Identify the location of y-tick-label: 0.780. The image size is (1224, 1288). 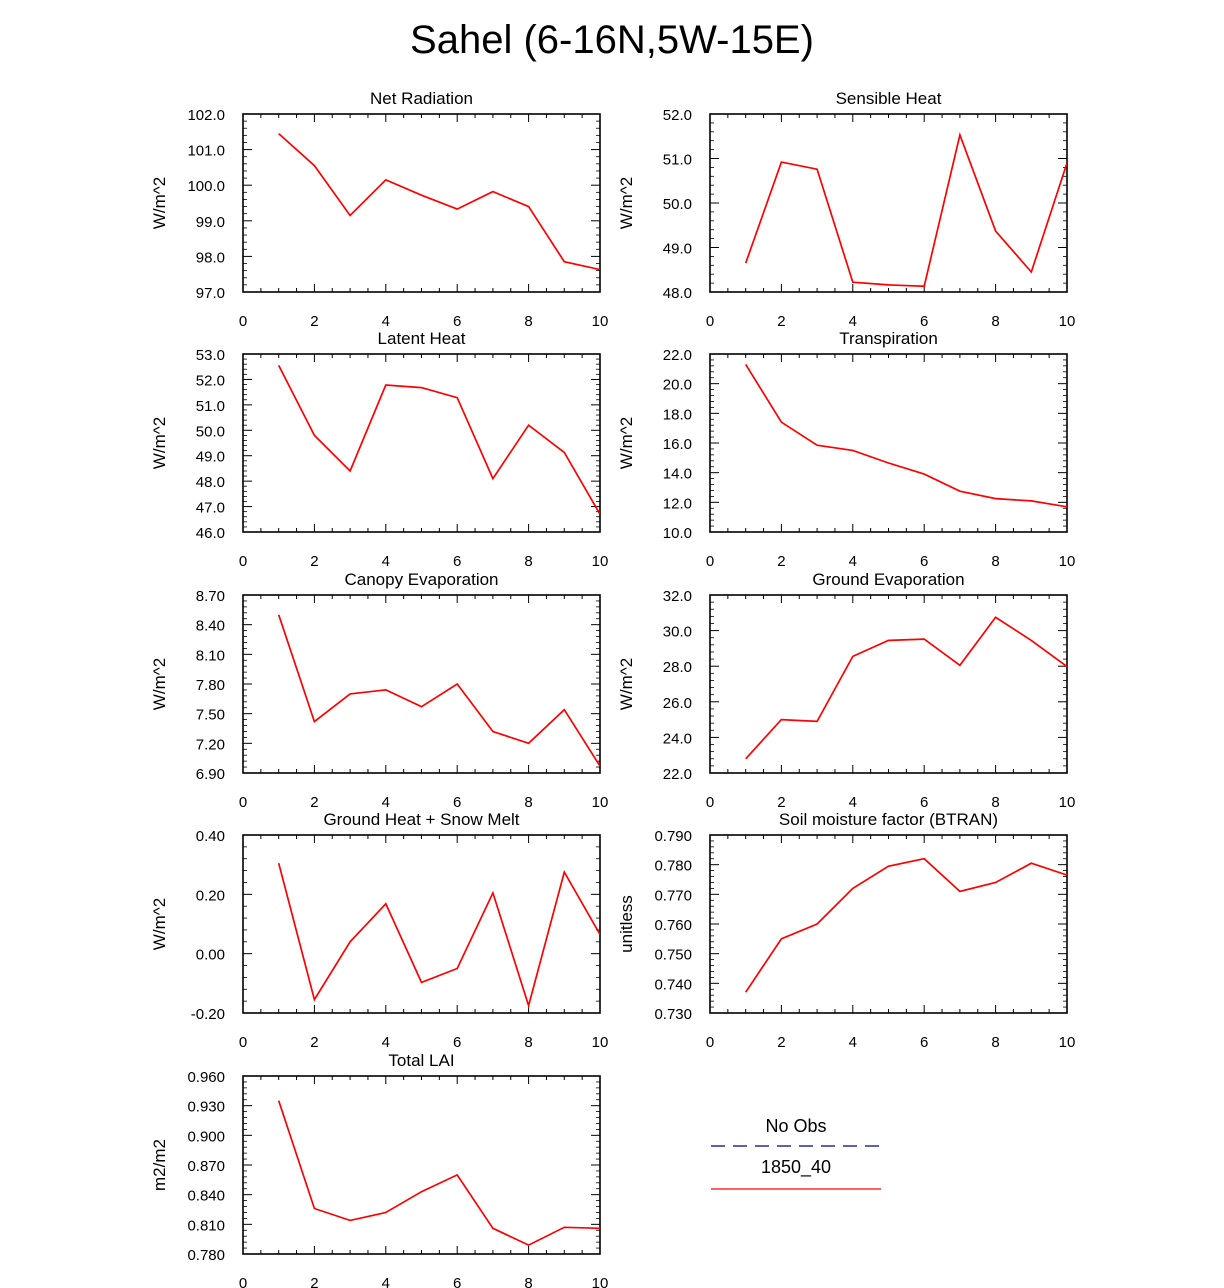
(206, 1255).